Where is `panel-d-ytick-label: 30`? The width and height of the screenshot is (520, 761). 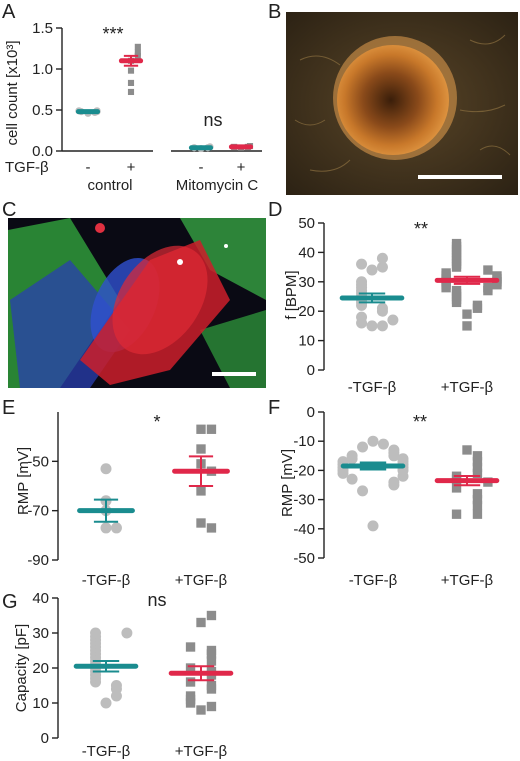 panel-d-ytick-label: 30 is located at coordinates (306, 282).